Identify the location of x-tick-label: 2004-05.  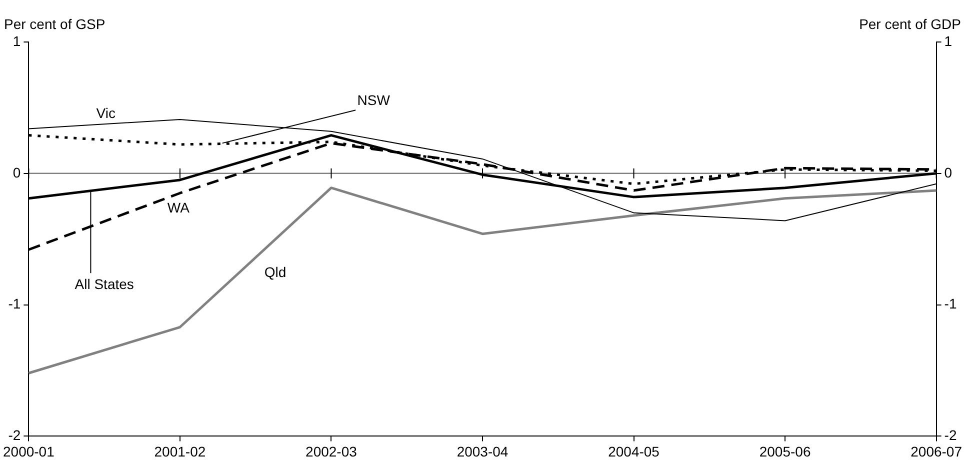
(634, 451).